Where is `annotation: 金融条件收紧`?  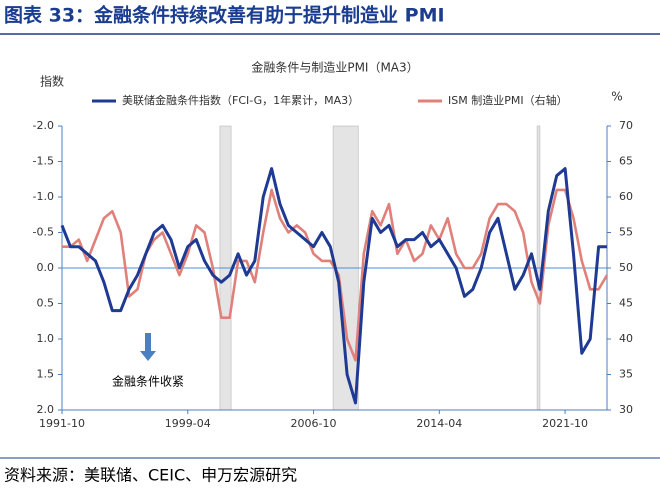
annotation: 金融条件收紧 is located at coordinates (148, 381).